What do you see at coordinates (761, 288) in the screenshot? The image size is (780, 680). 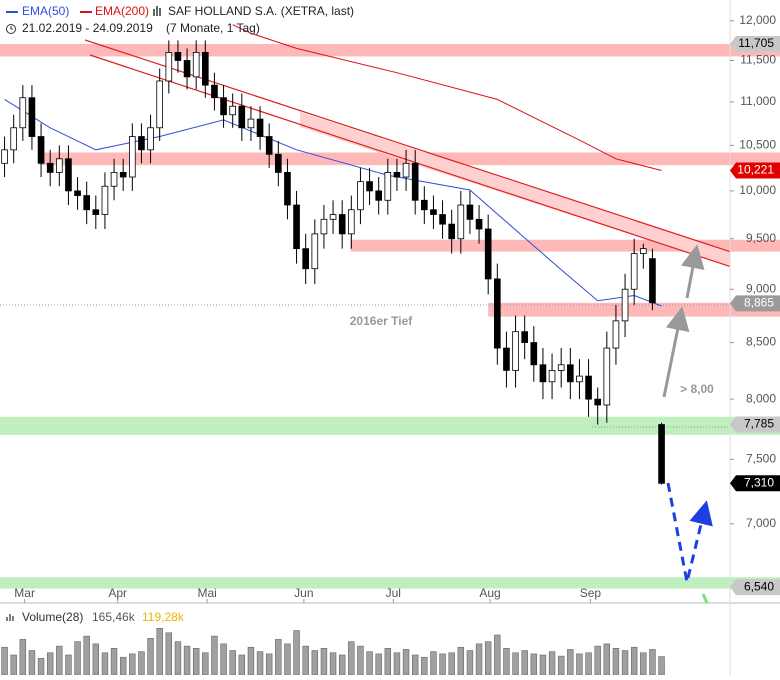 I see `y-tick-label: 9,000` at bounding box center [761, 288].